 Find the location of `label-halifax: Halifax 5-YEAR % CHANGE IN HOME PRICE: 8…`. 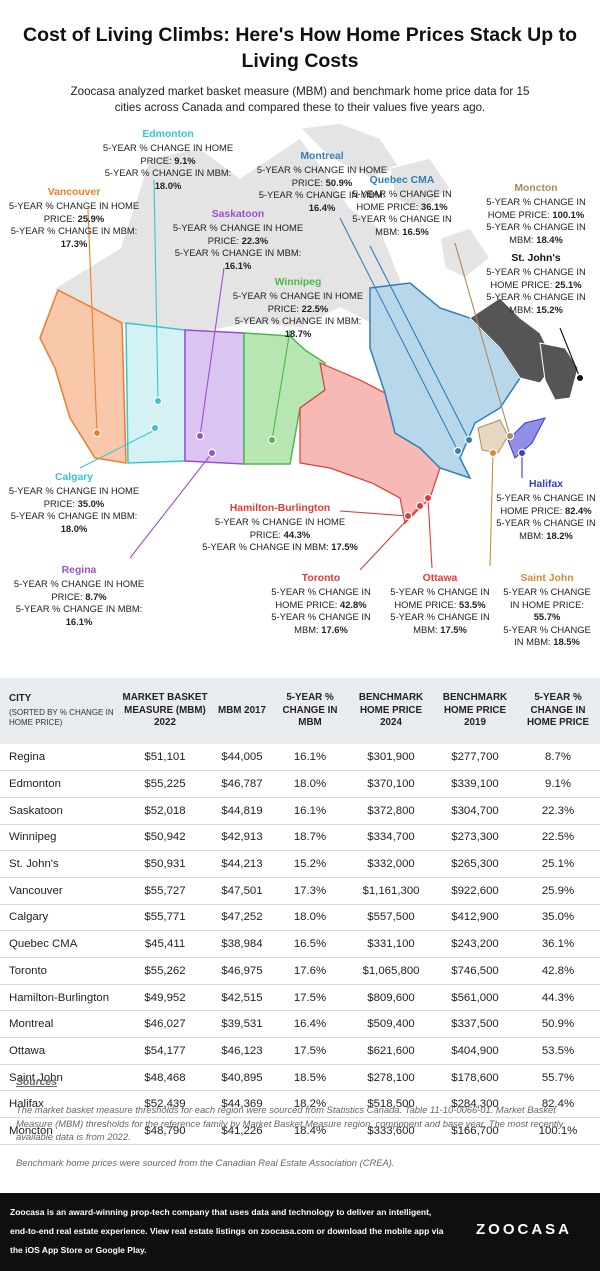

label-halifax: Halifax 5-YEAR % CHANGE IN HOME PRICE: 8… is located at coordinates (546, 510).